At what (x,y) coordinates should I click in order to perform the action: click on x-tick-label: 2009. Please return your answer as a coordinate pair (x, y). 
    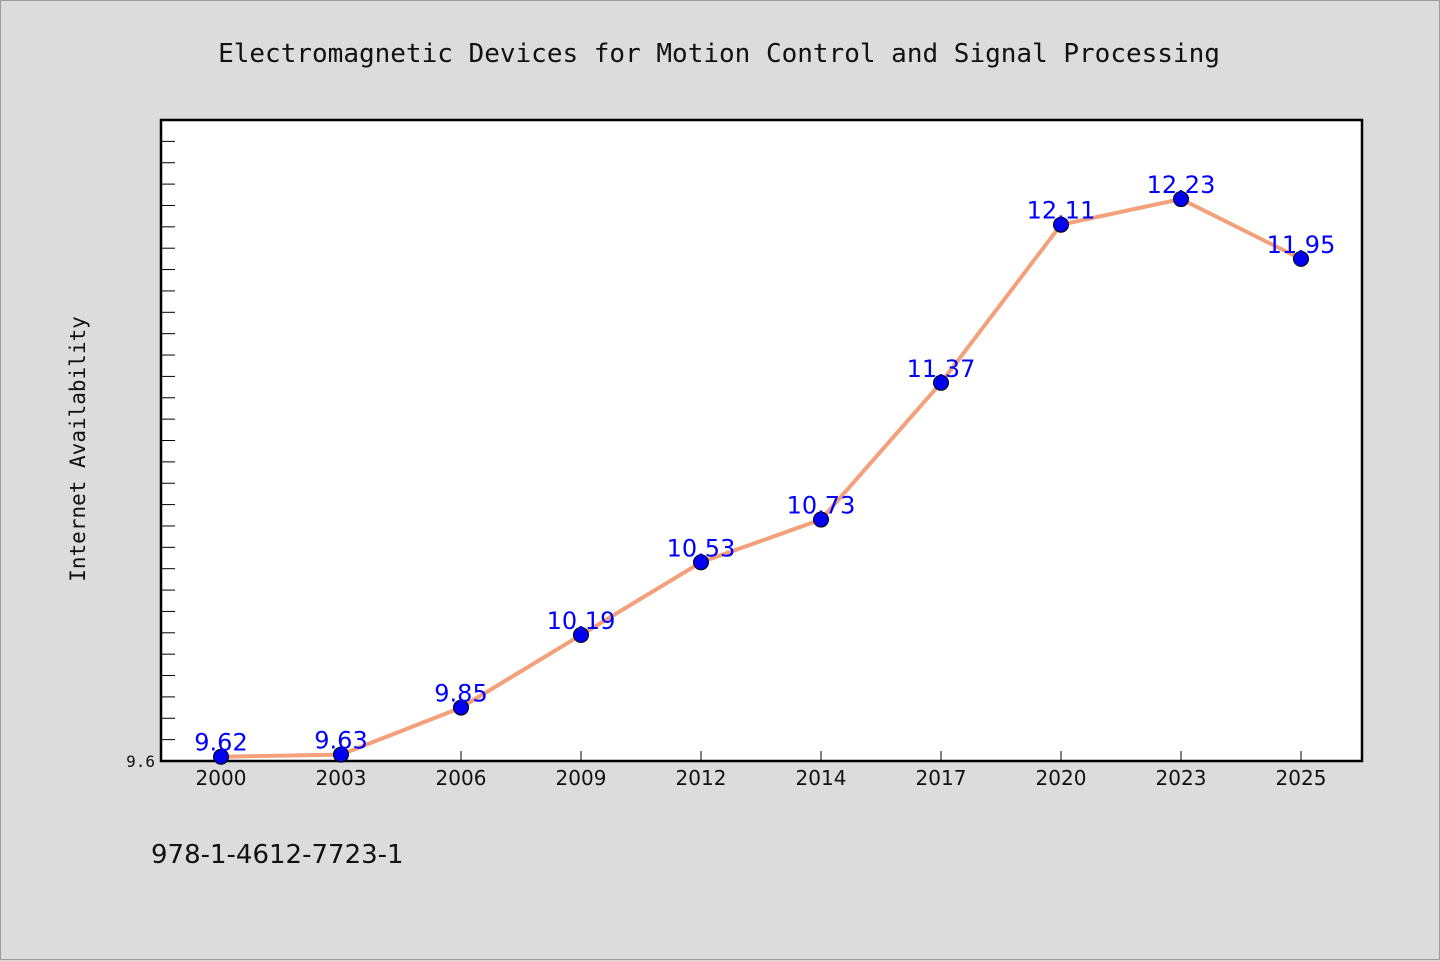
    Looking at the image, I should click on (581, 778).